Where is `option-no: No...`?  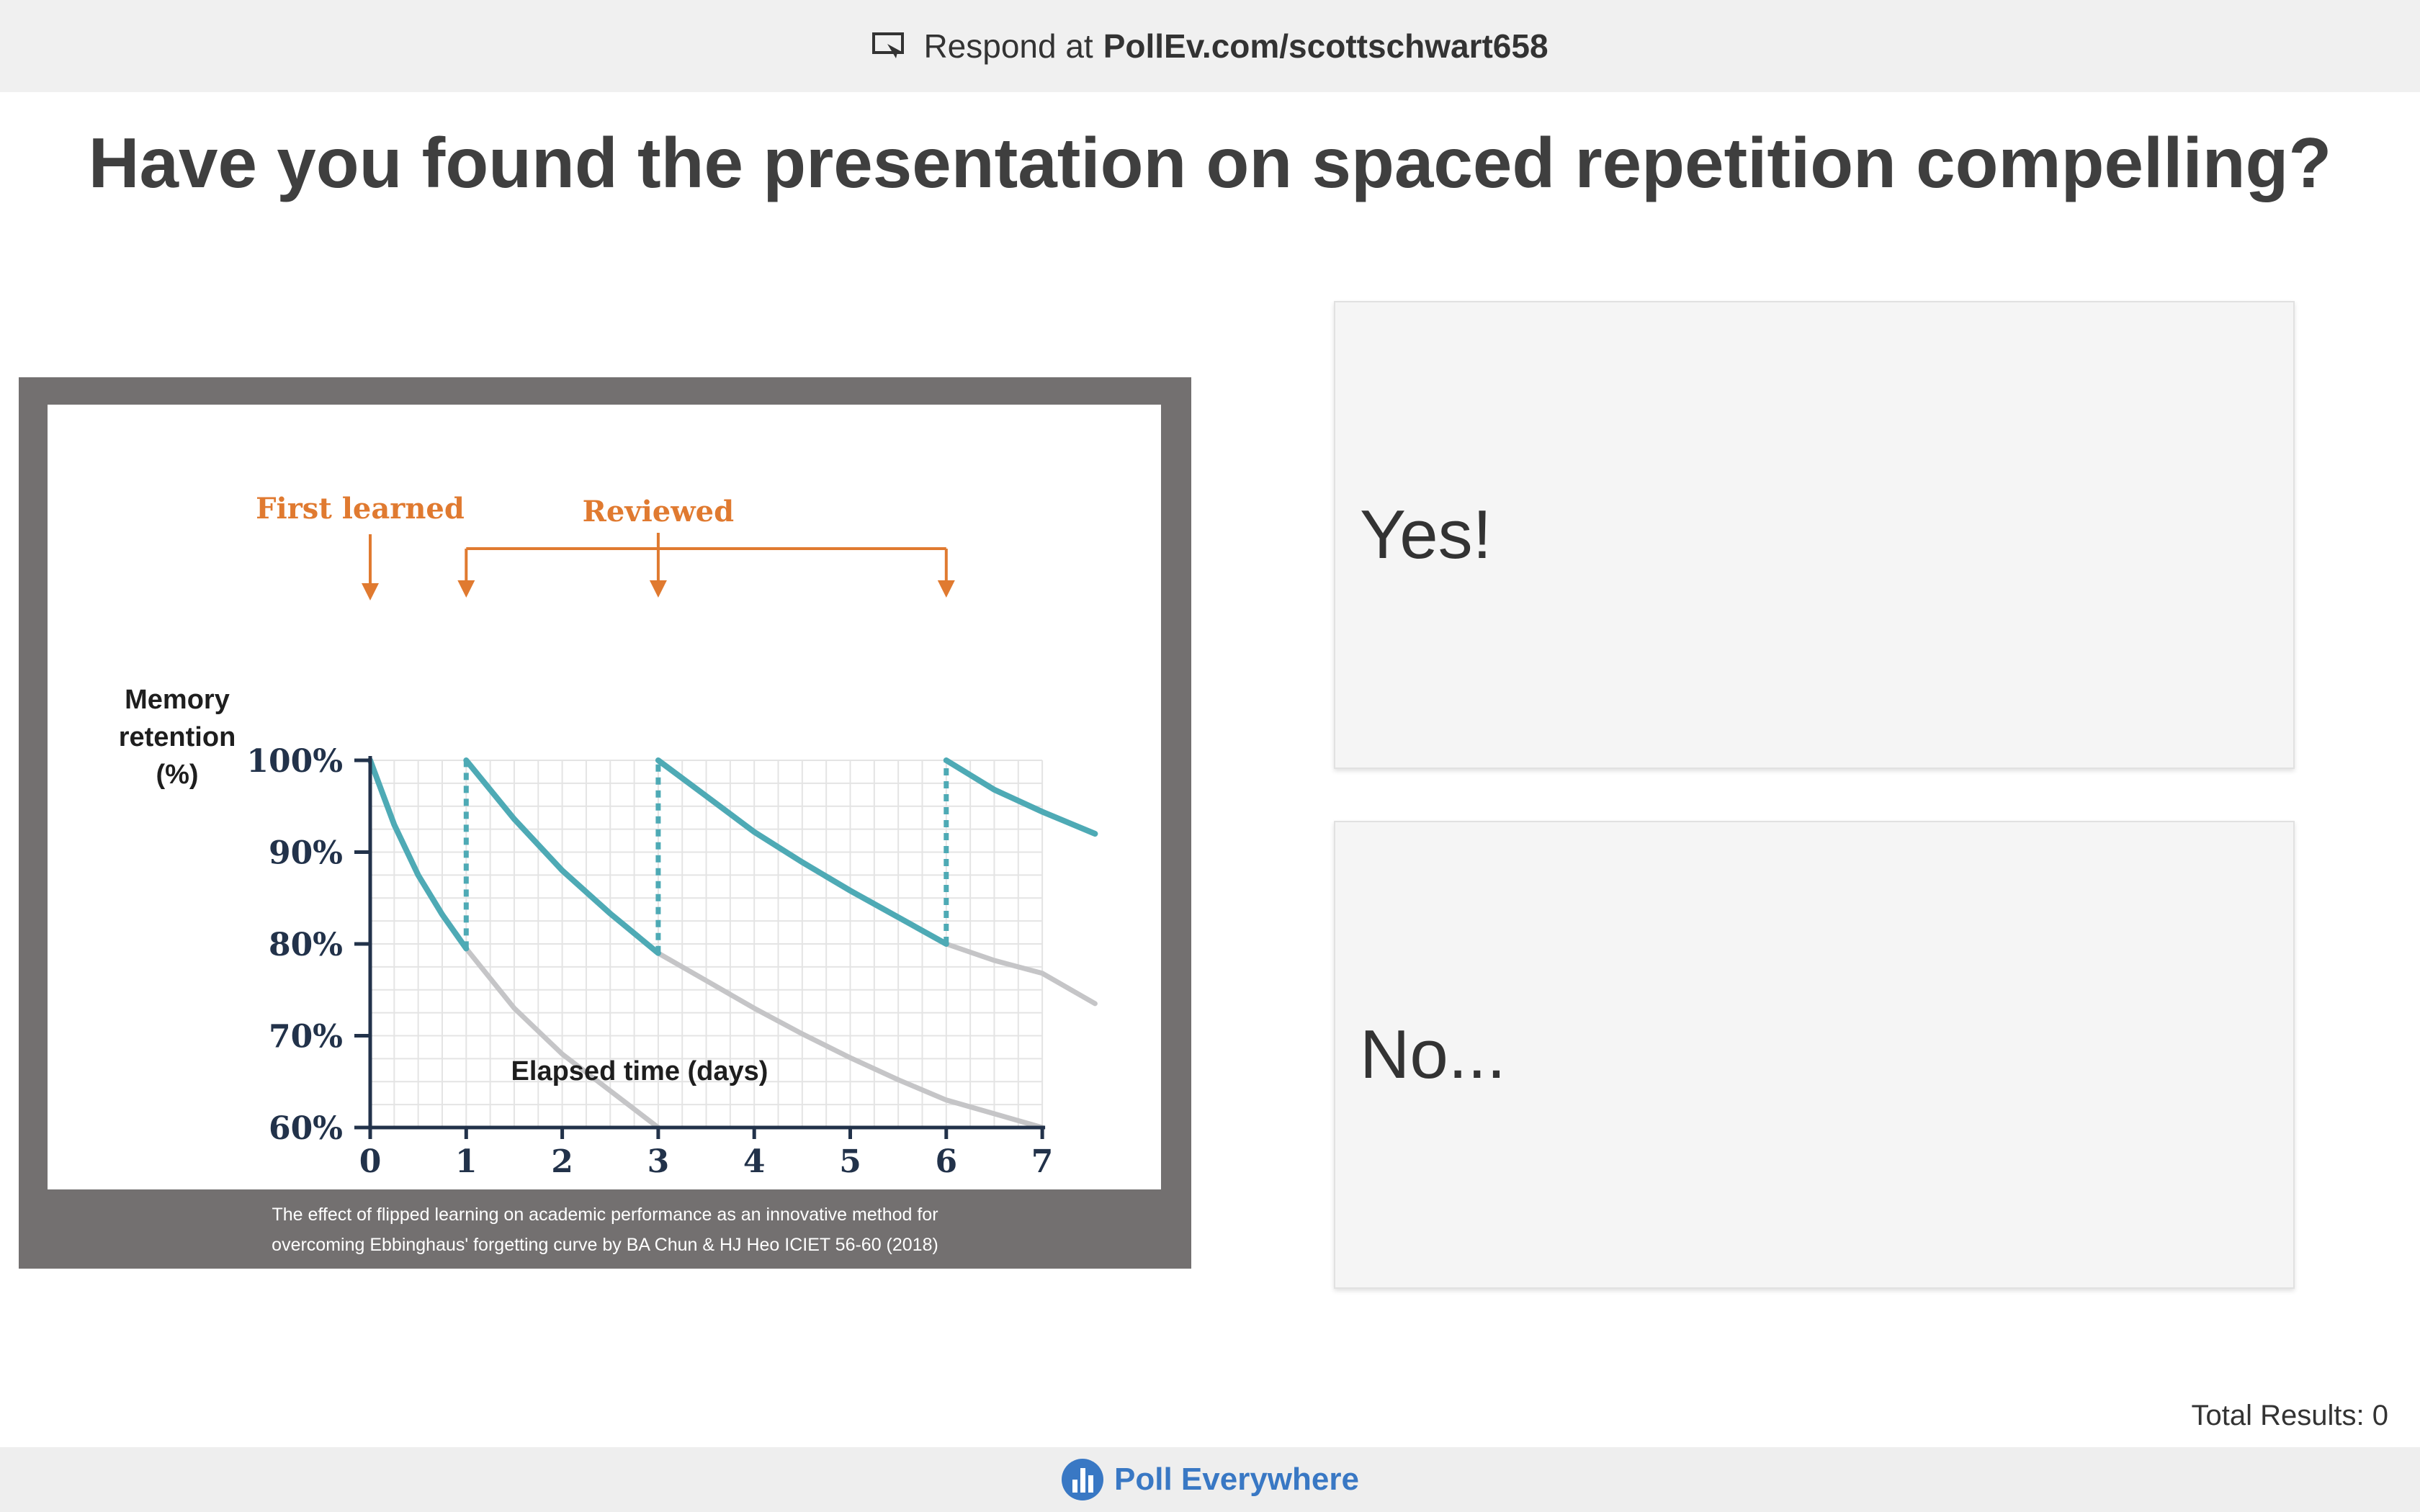
option-no: No... is located at coordinates (1814, 1055).